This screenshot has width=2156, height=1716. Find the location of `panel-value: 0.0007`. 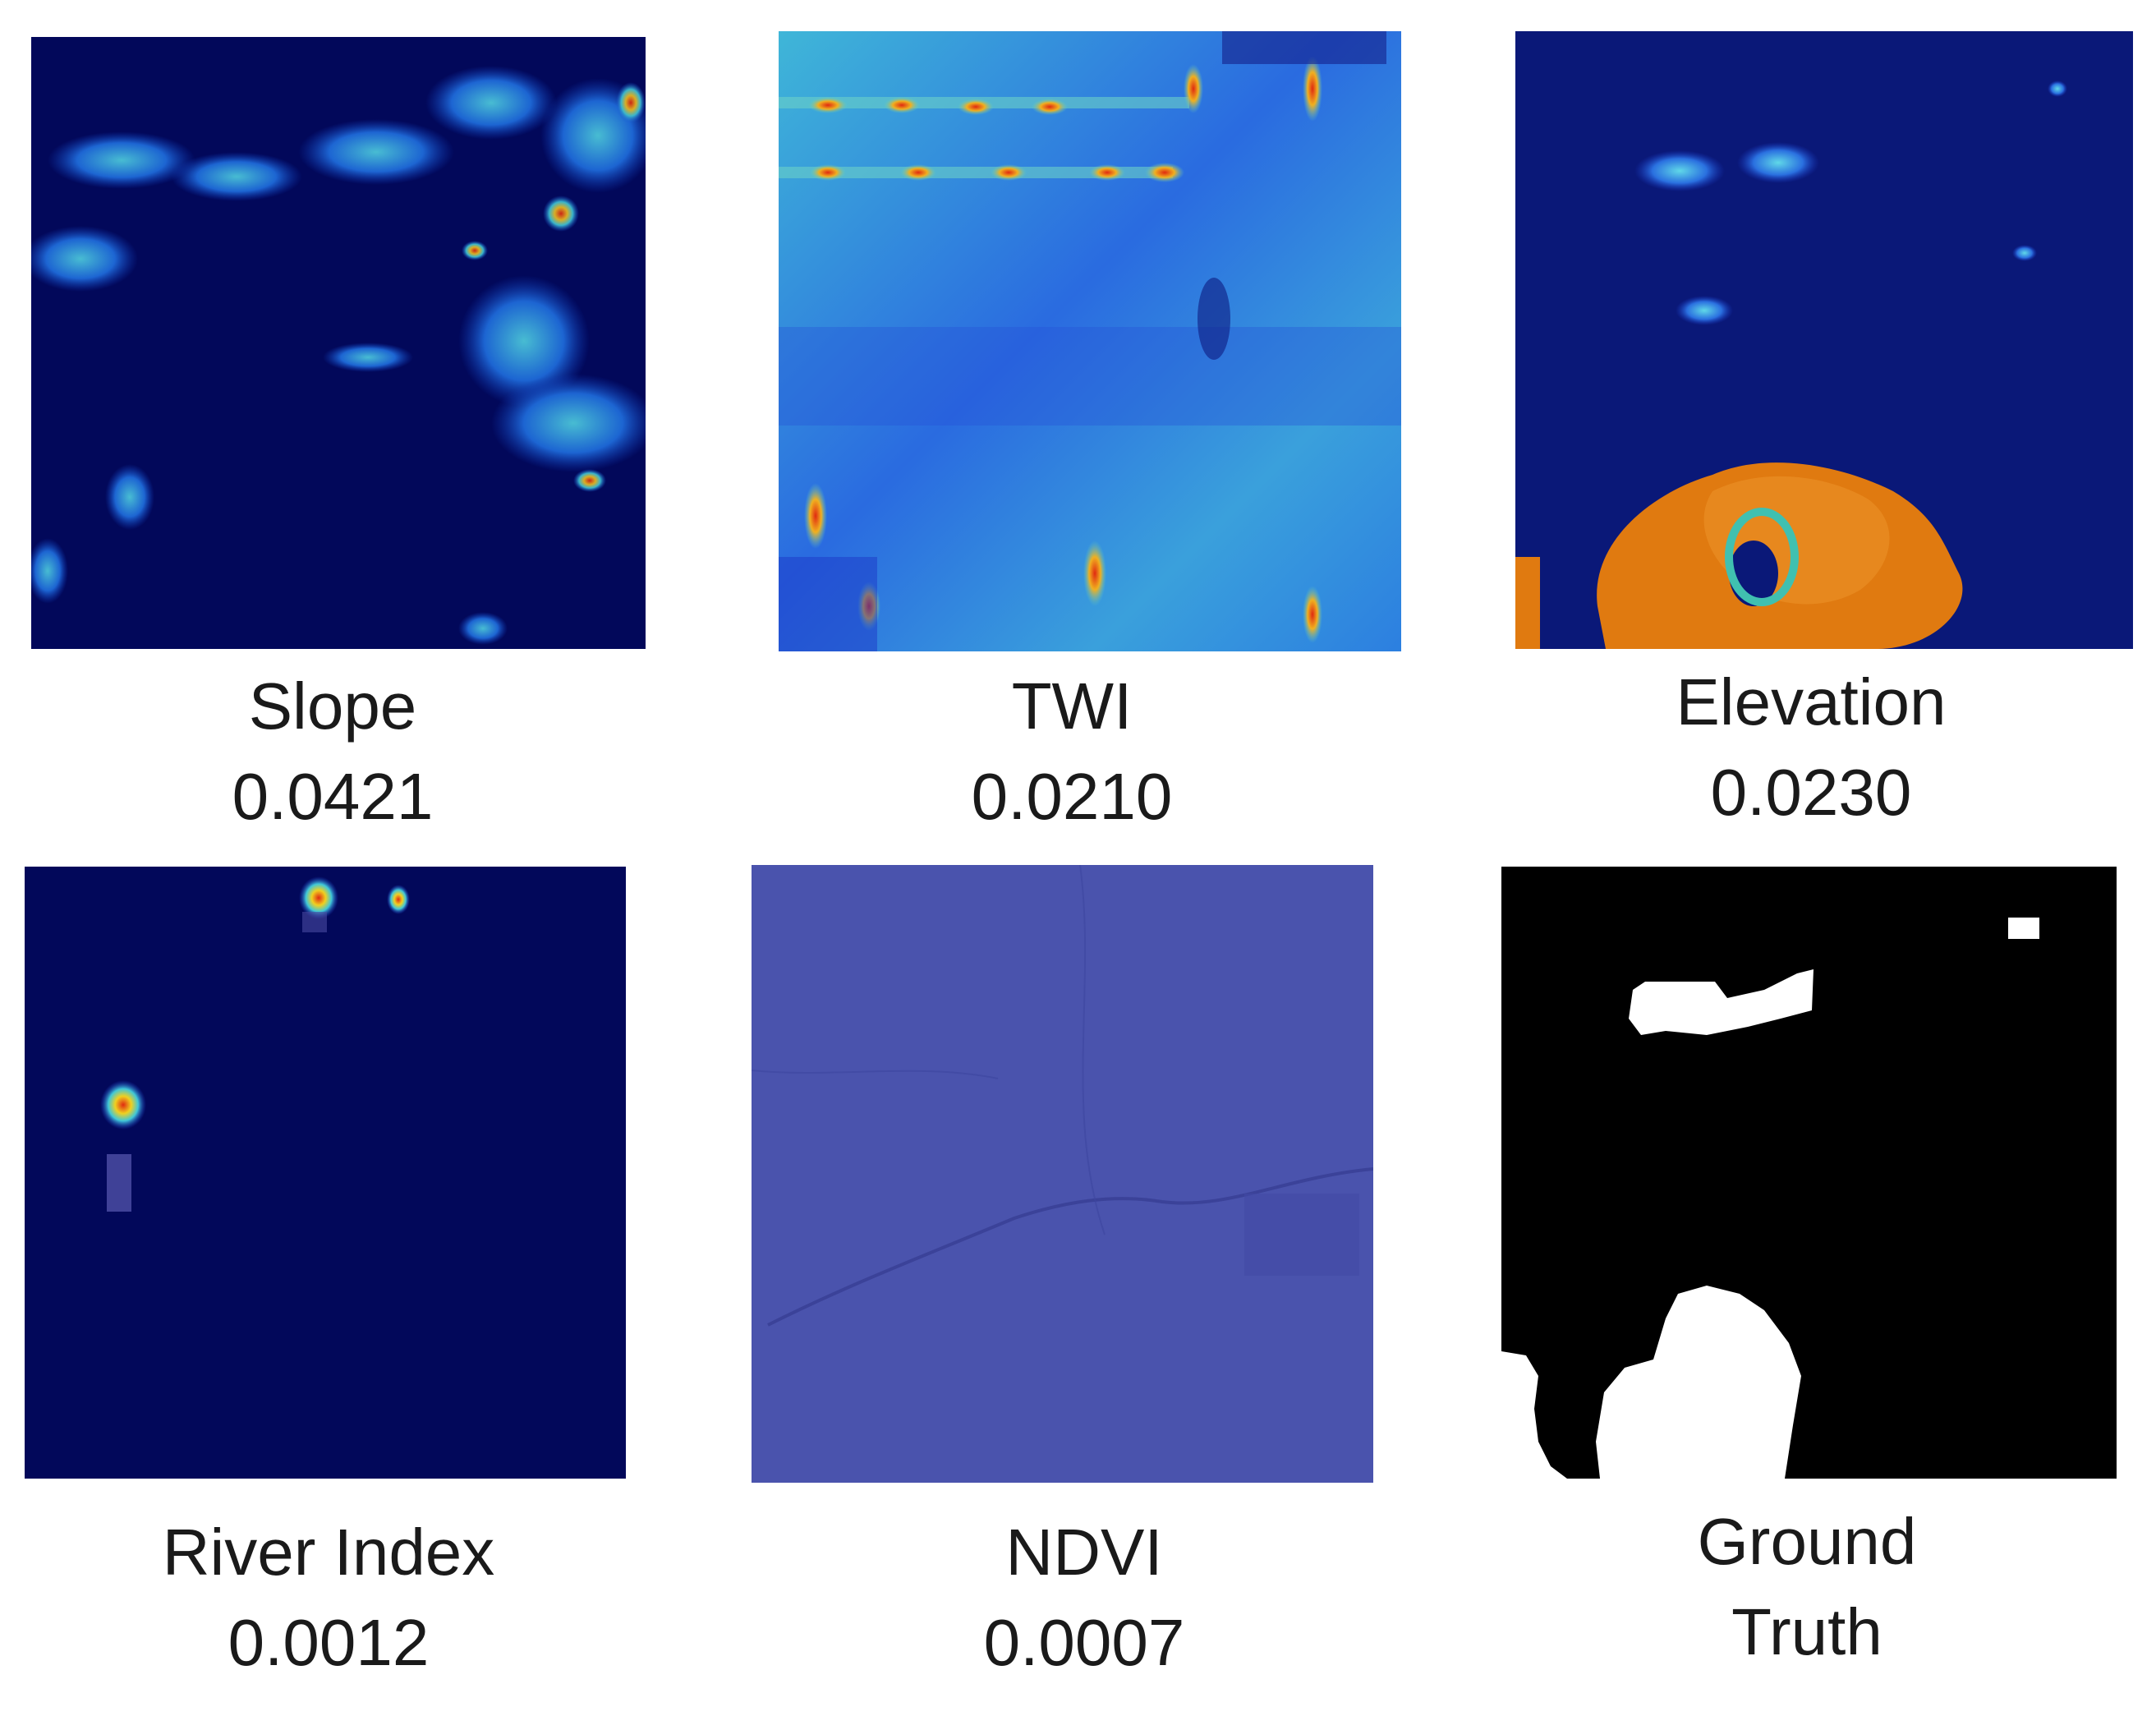

panel-value: 0.0007 is located at coordinates (1084, 1642).